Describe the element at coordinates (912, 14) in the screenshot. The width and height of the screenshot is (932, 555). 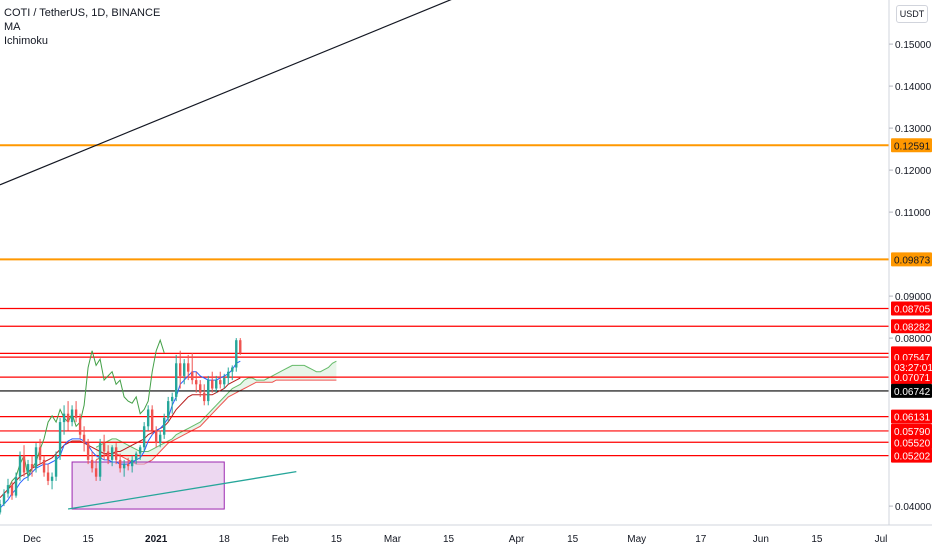
I see `currency-button: USDT` at that location.